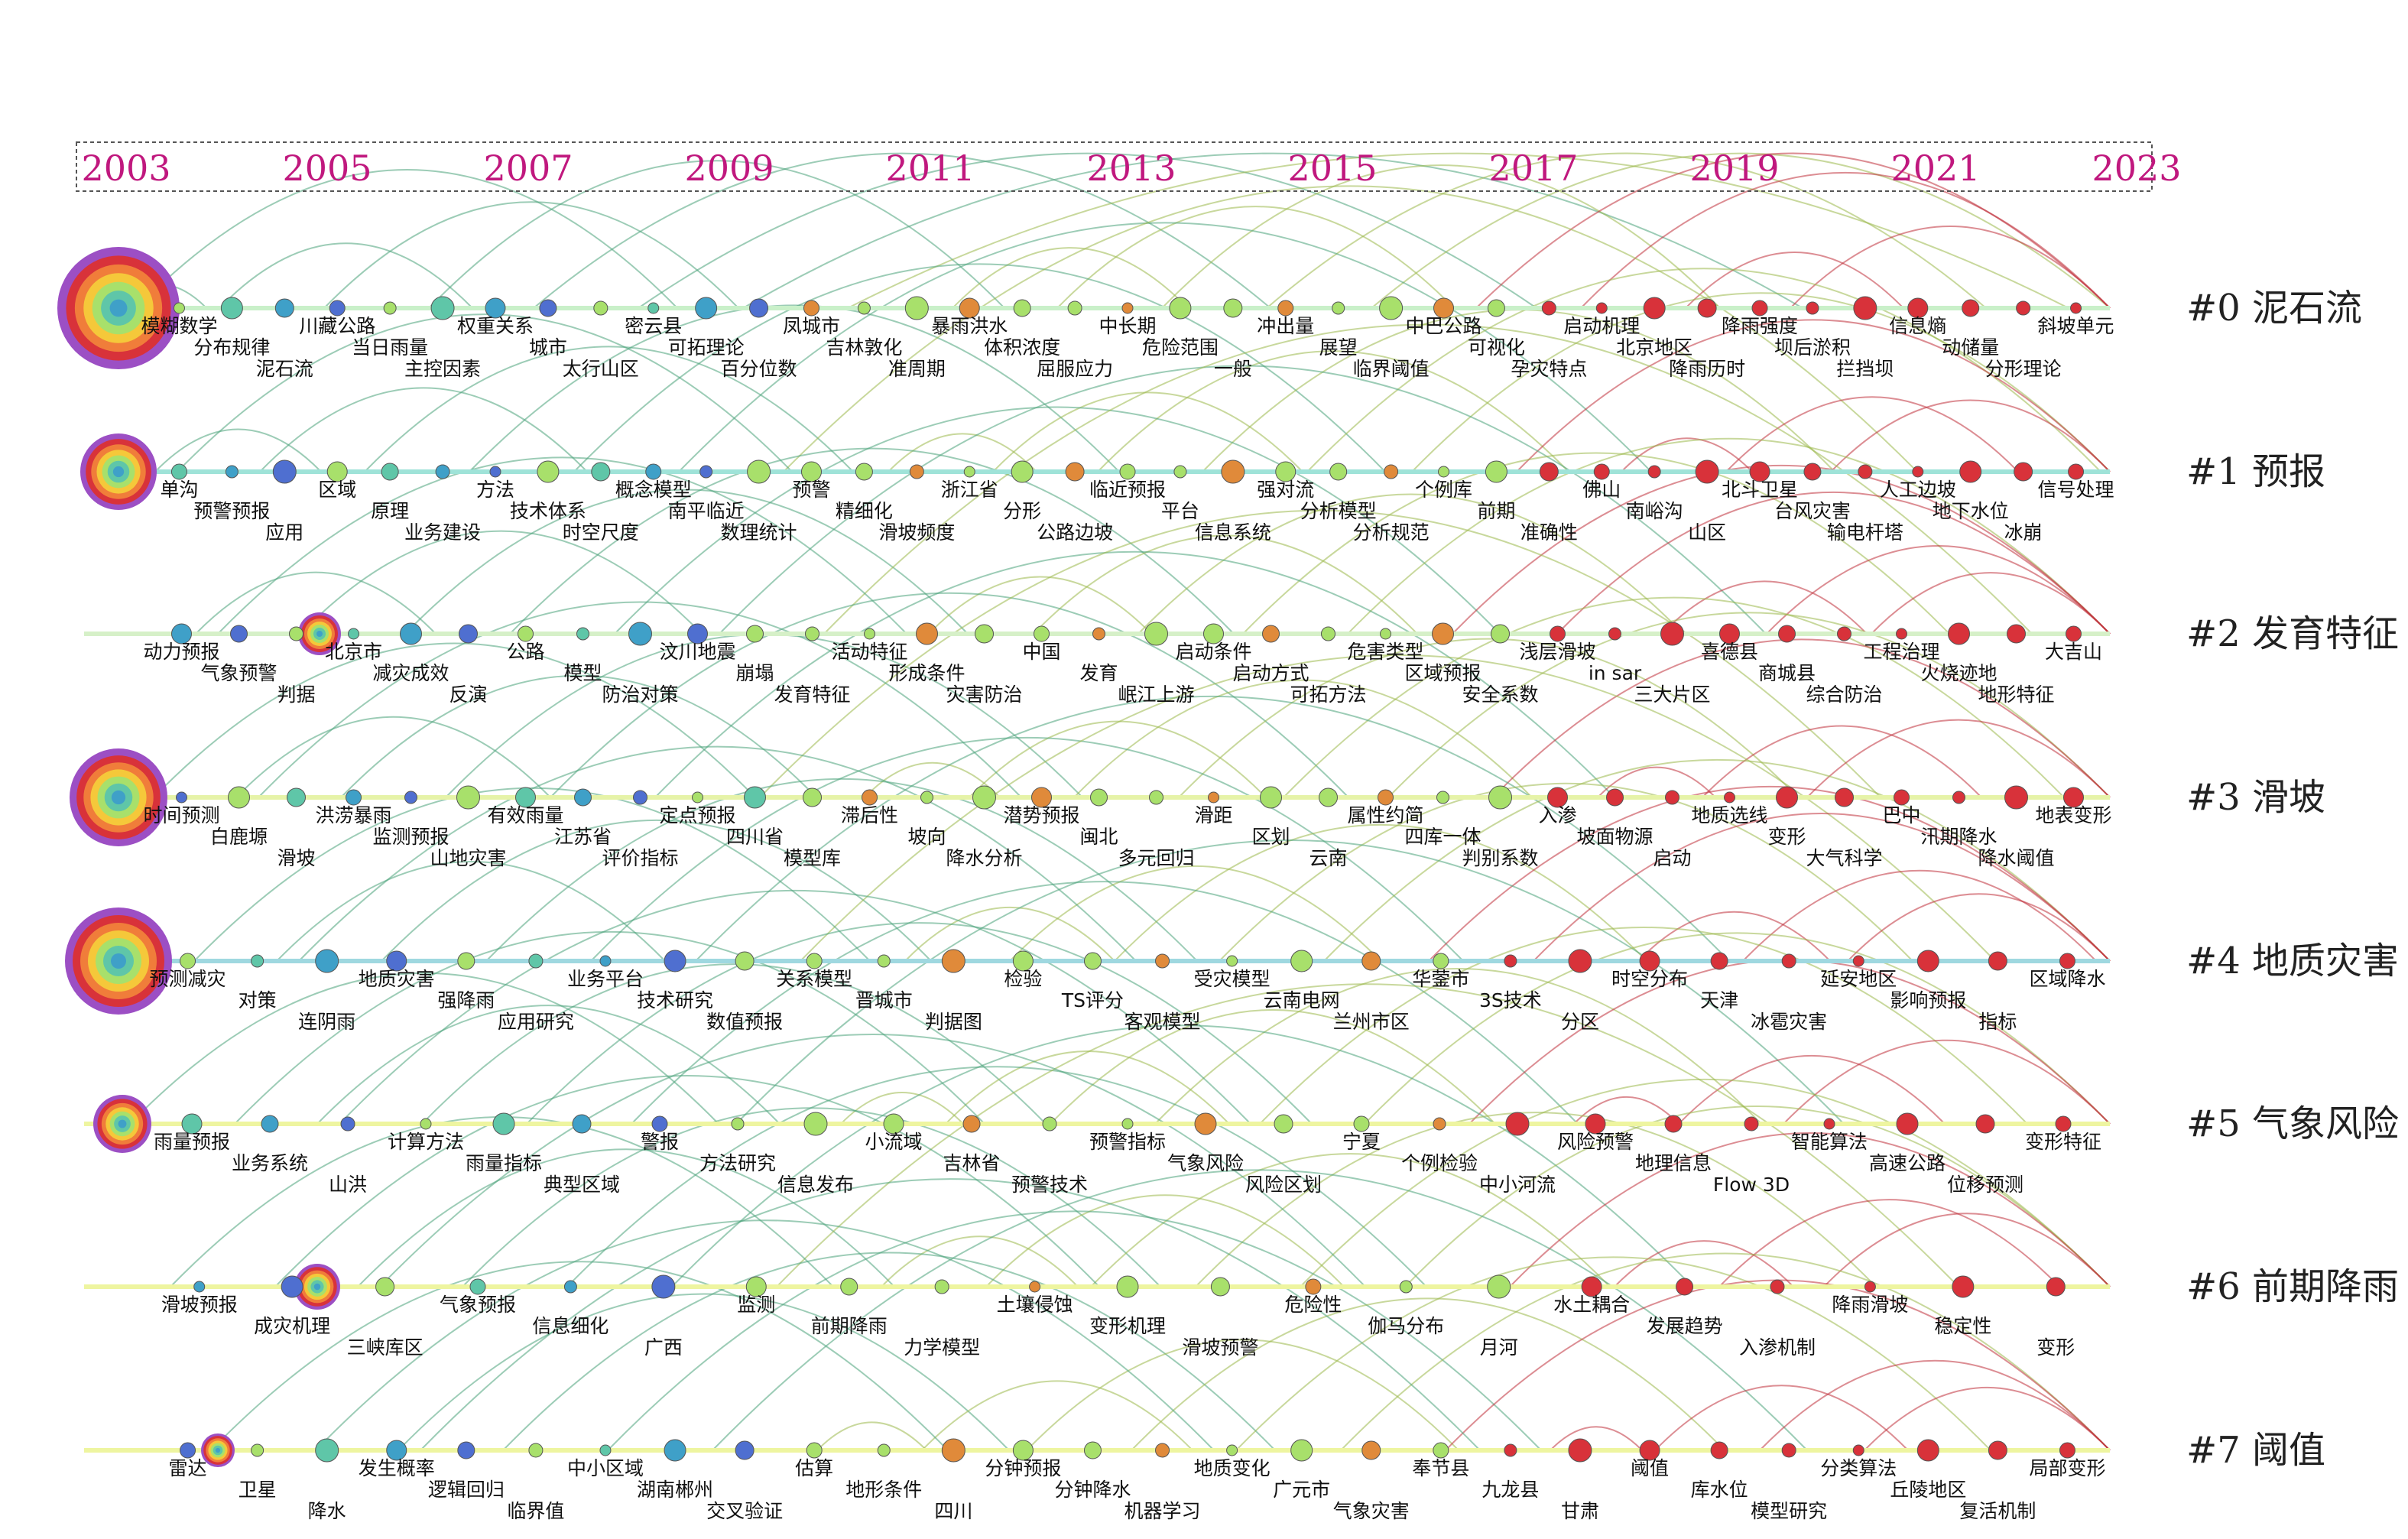 This screenshot has height=1539, width=2408. I want to click on keyword-label: 精细化, so click(865, 511).